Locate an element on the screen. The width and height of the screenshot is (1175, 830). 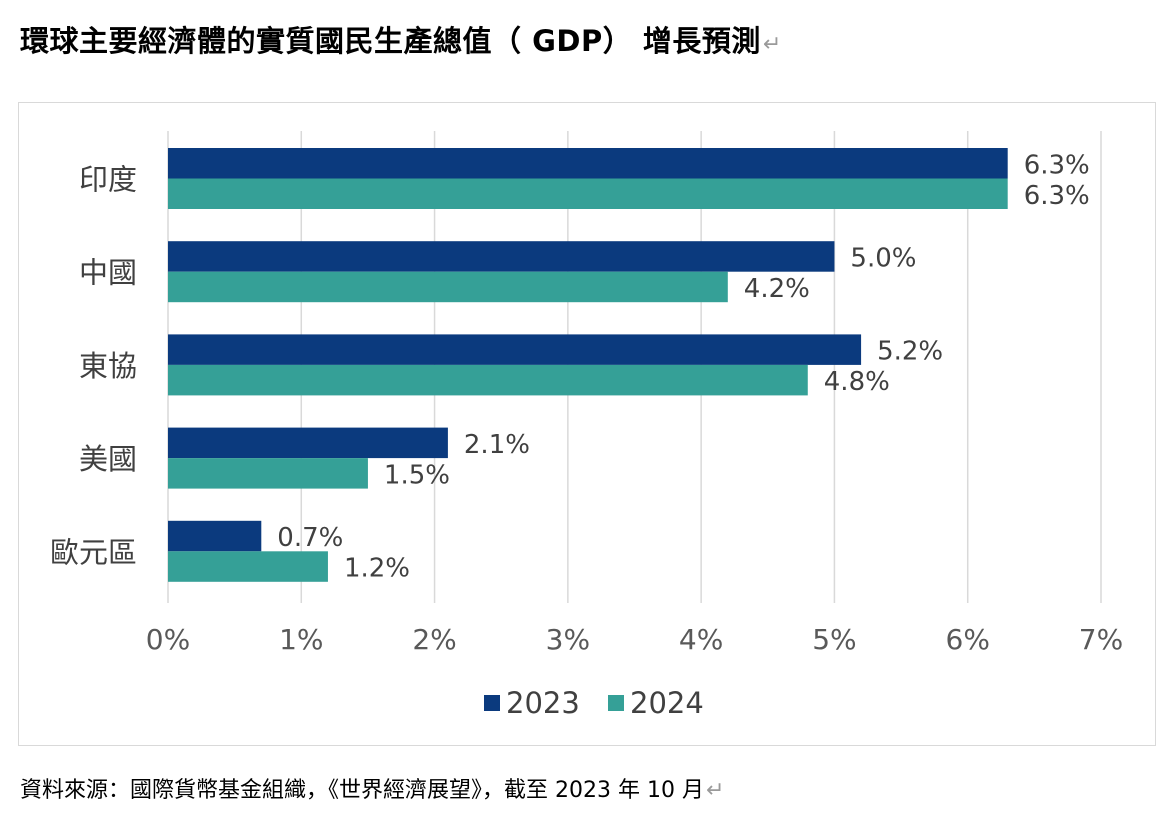
source-note: 資料來源：國際貨幣基金組織，《世界經濟展望》，截至 2023 年 10 月↵ is located at coordinates (372, 788).